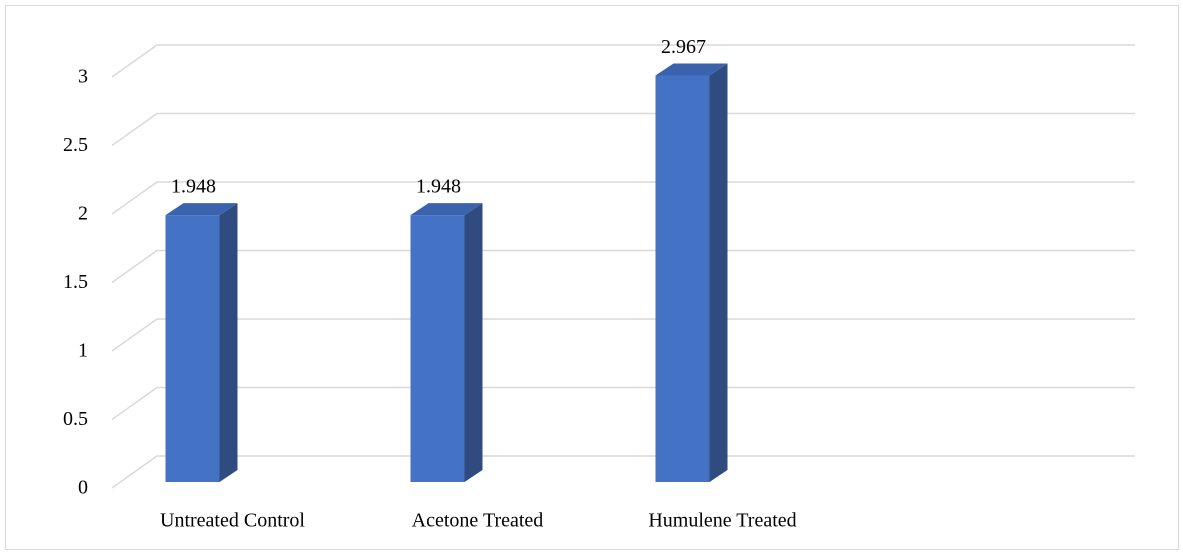 This screenshot has height=552, width=1183. I want to click on y-tick-label: 1.5, so click(75, 282).